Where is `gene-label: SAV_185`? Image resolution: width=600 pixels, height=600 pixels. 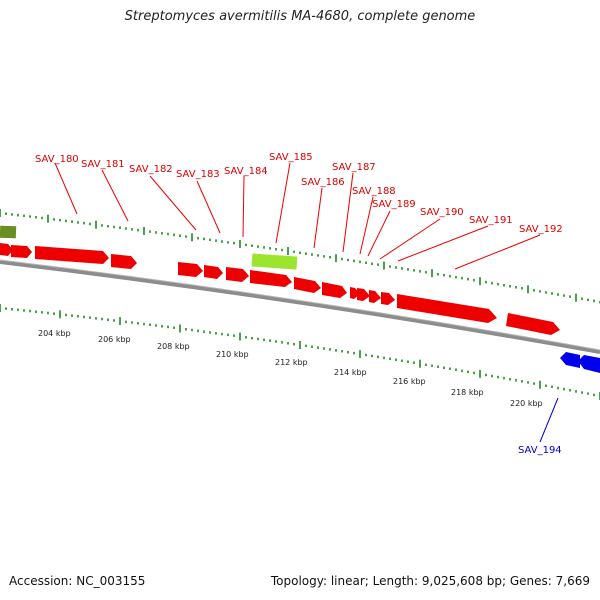 gene-label: SAV_185 is located at coordinates (291, 157).